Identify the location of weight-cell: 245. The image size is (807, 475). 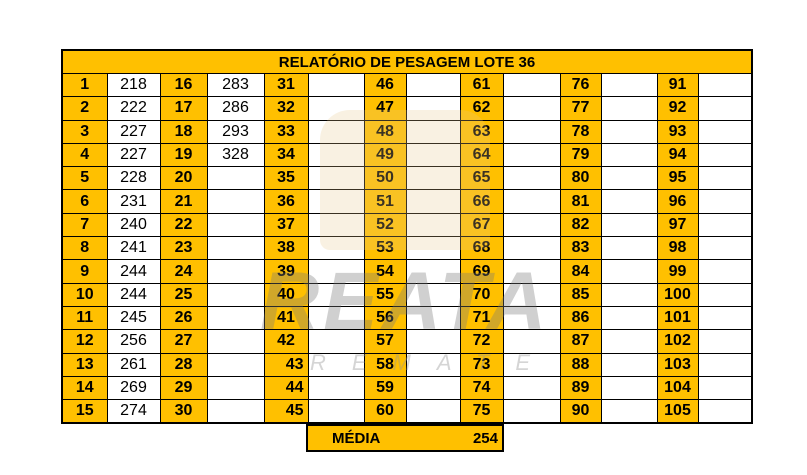
(133, 318).